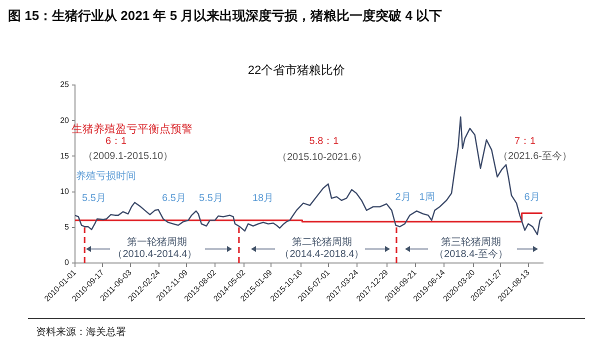 The height and width of the screenshot is (348, 593). I want to click on annotation: 1周, so click(427, 197).